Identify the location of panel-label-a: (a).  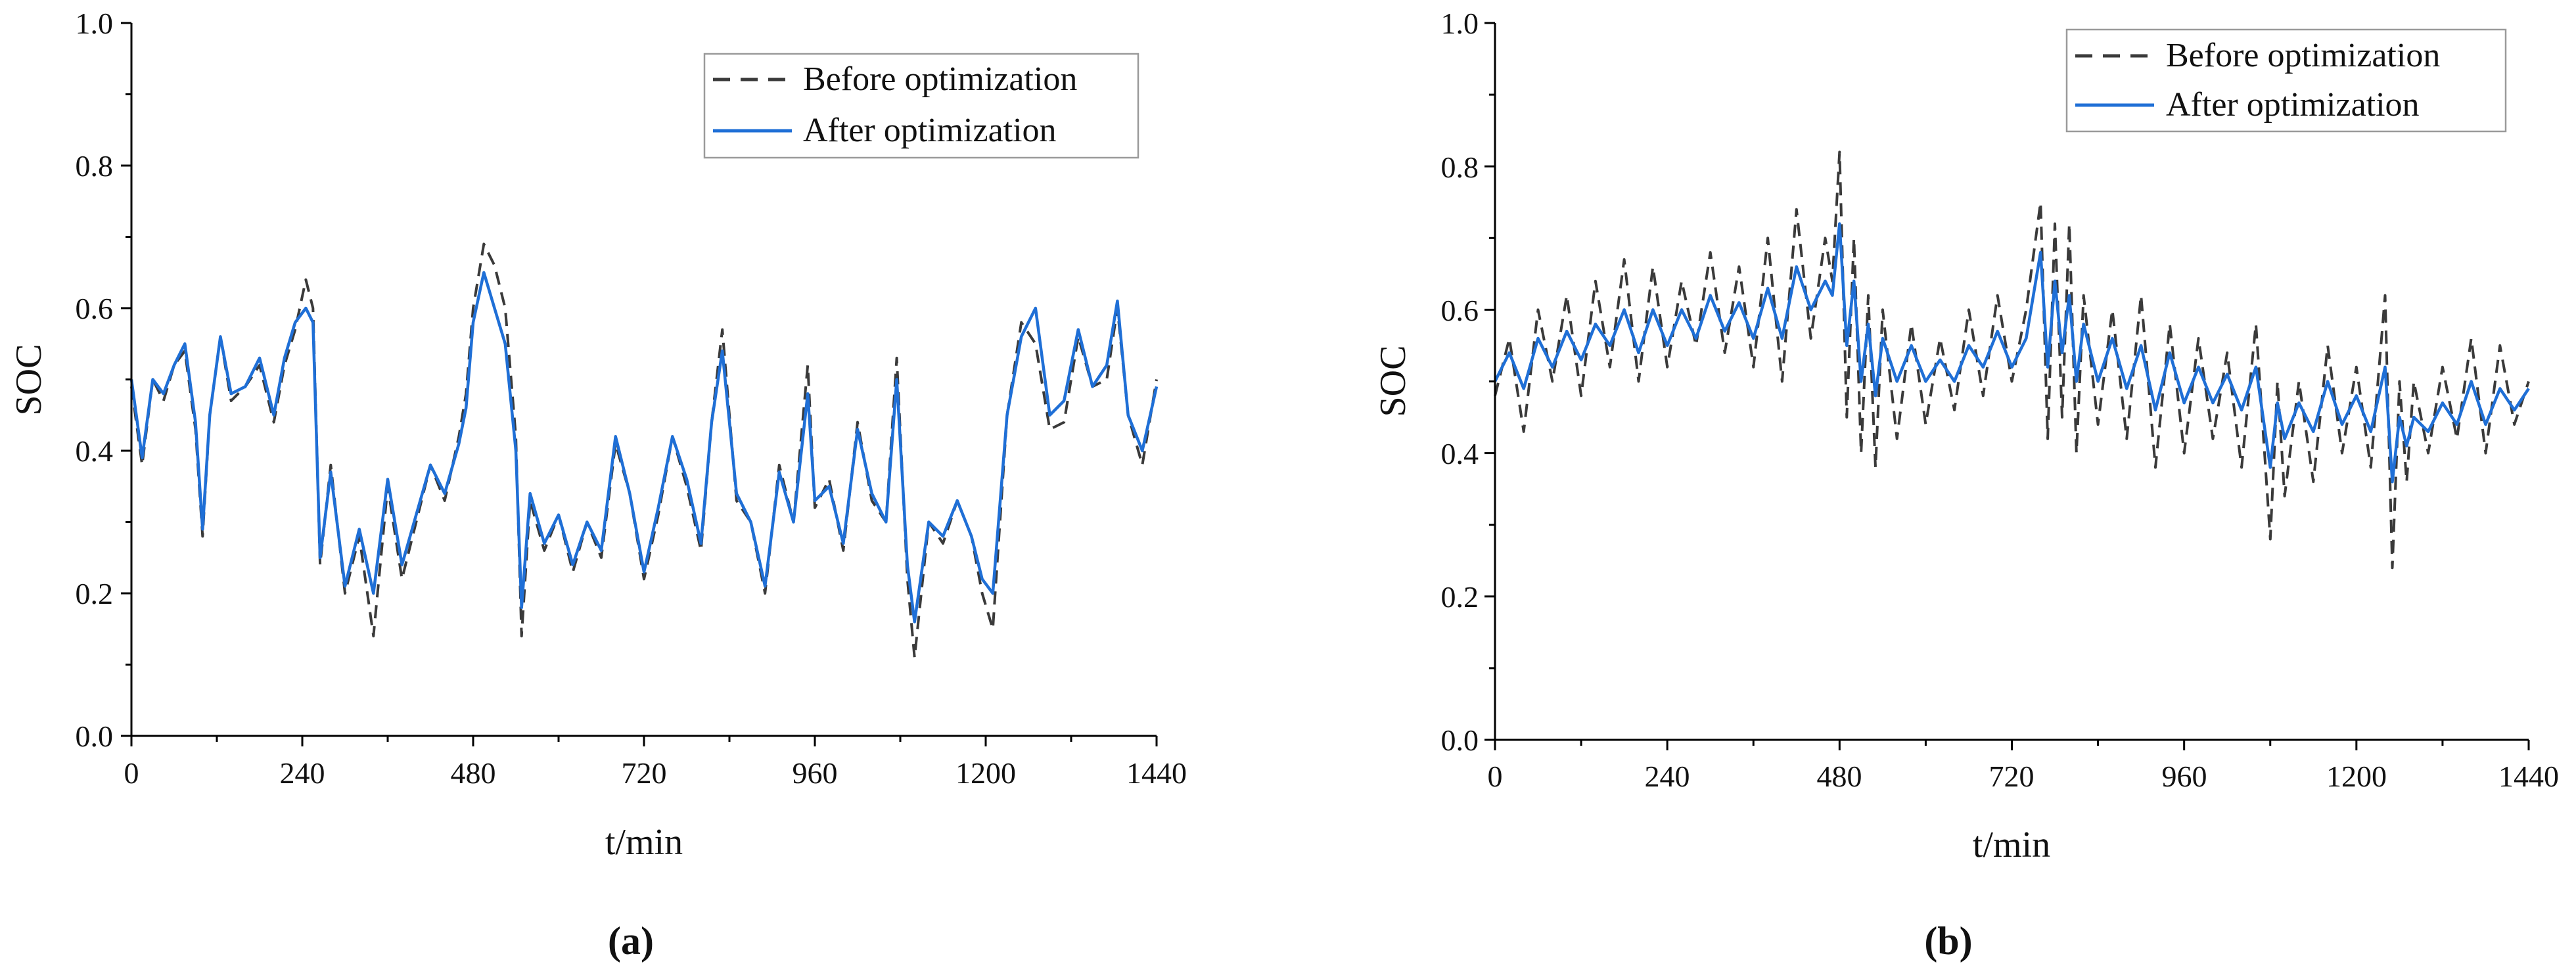
(631, 941).